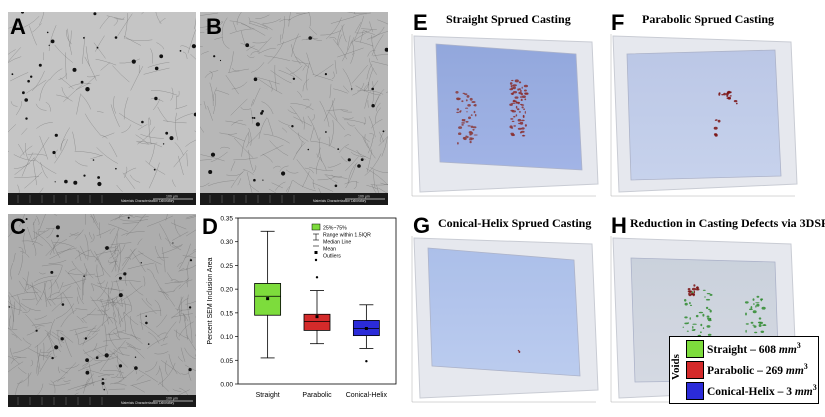  Describe the element at coordinates (735, 102) in the screenshot. I see `voids-cluster-side` at that location.